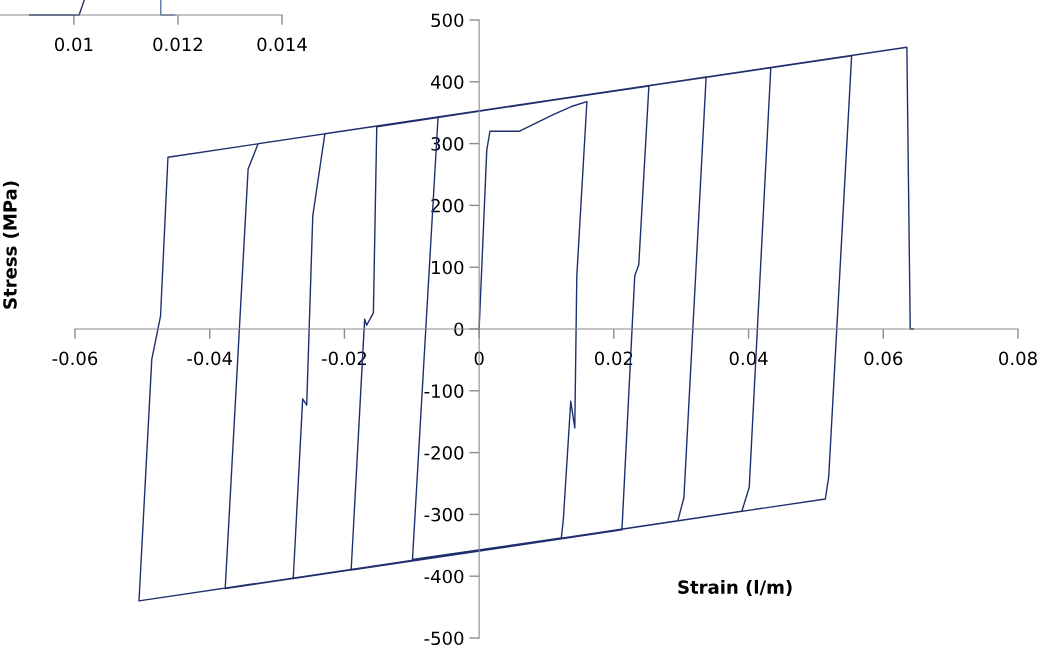  What do you see at coordinates (10, 245) in the screenshot?
I see `y-axis-title: Stress (MPa)` at bounding box center [10, 245].